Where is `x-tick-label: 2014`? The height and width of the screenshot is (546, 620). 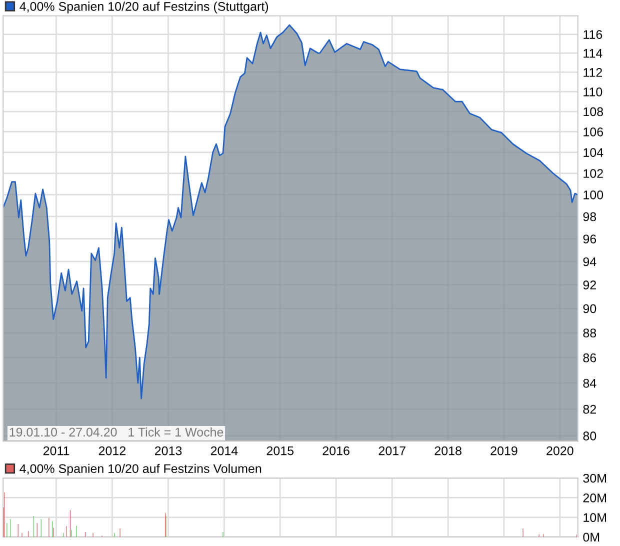
x-tick-label: 2014 is located at coordinates (224, 451).